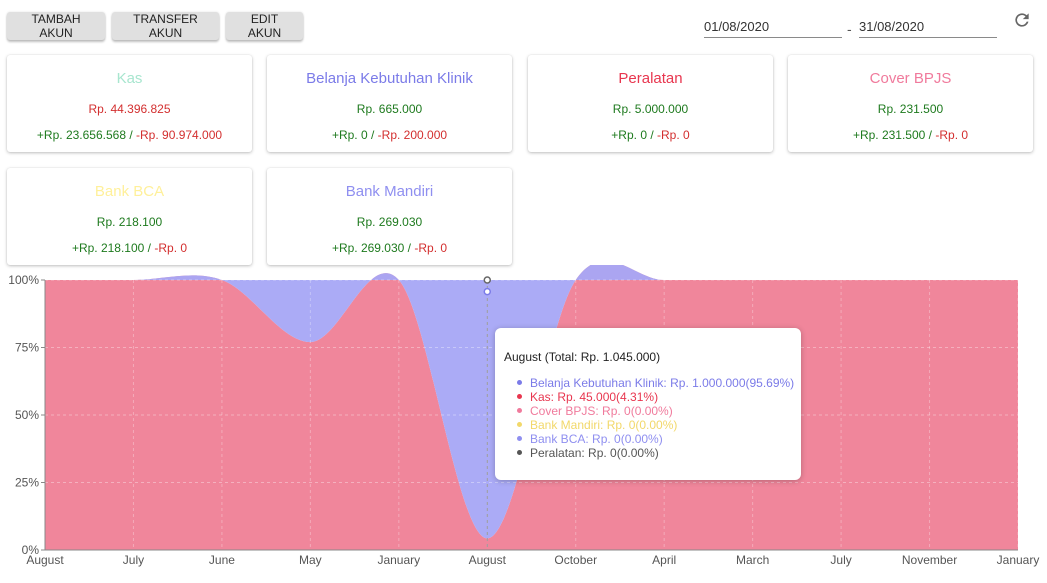 This screenshot has width=1047, height=583. I want to click on date-to-field: 31/08/2020, so click(928, 27).